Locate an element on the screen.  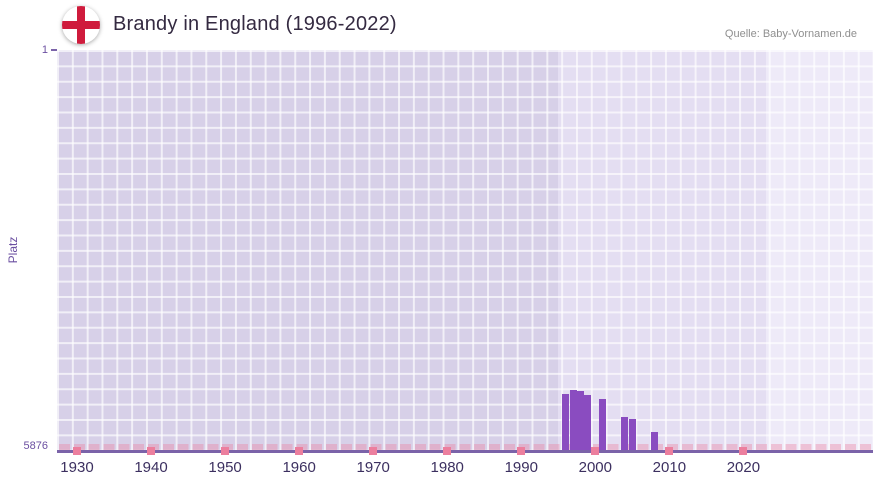
decade-marker-1980 is located at coordinates (447, 451).